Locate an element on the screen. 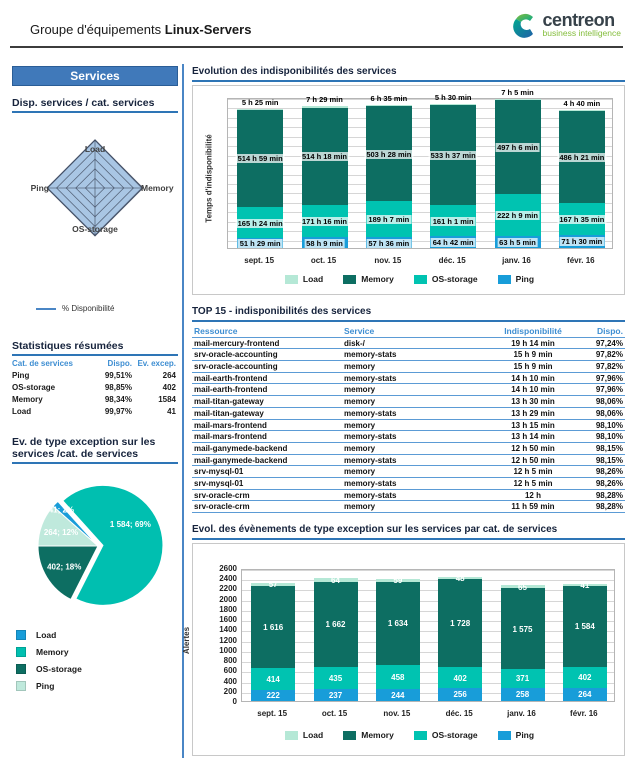 The height and width of the screenshot is (781, 633). legend-item-memory: Memory is located at coordinates (368, 279).